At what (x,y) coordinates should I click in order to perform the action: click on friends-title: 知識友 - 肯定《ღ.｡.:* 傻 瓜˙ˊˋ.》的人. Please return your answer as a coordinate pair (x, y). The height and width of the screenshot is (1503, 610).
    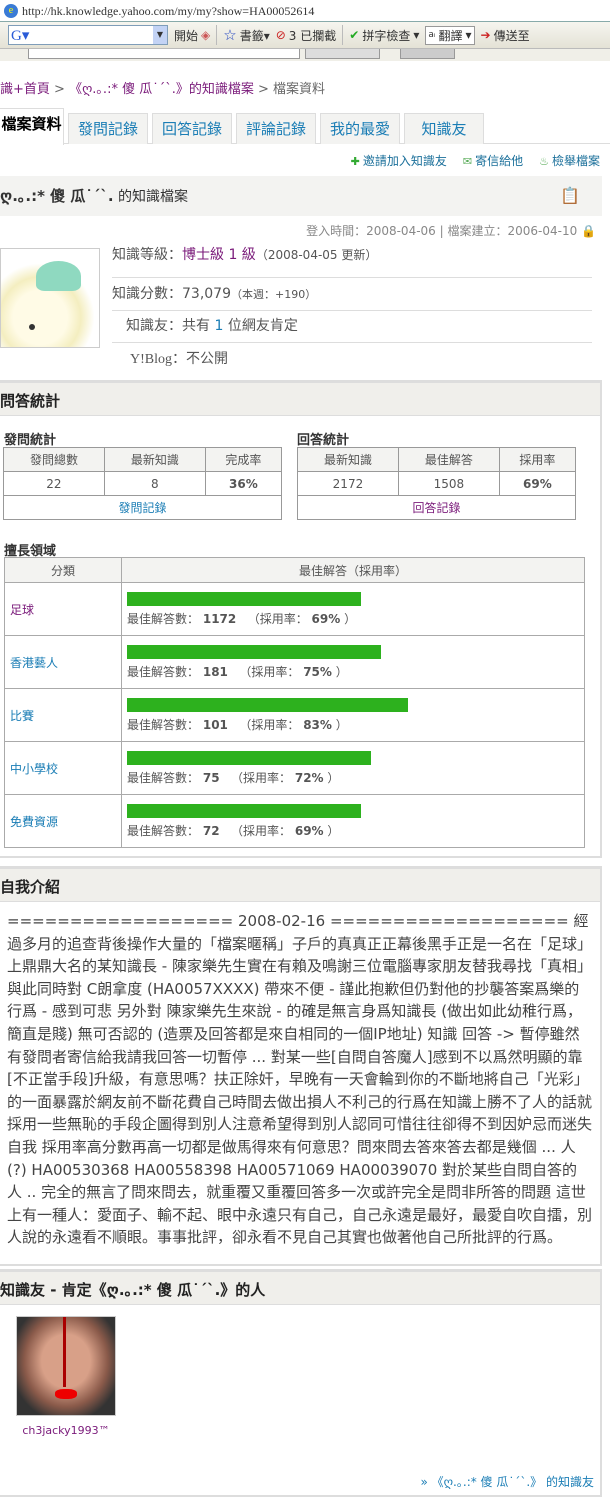
    Looking at the image, I should click on (300, 1287).